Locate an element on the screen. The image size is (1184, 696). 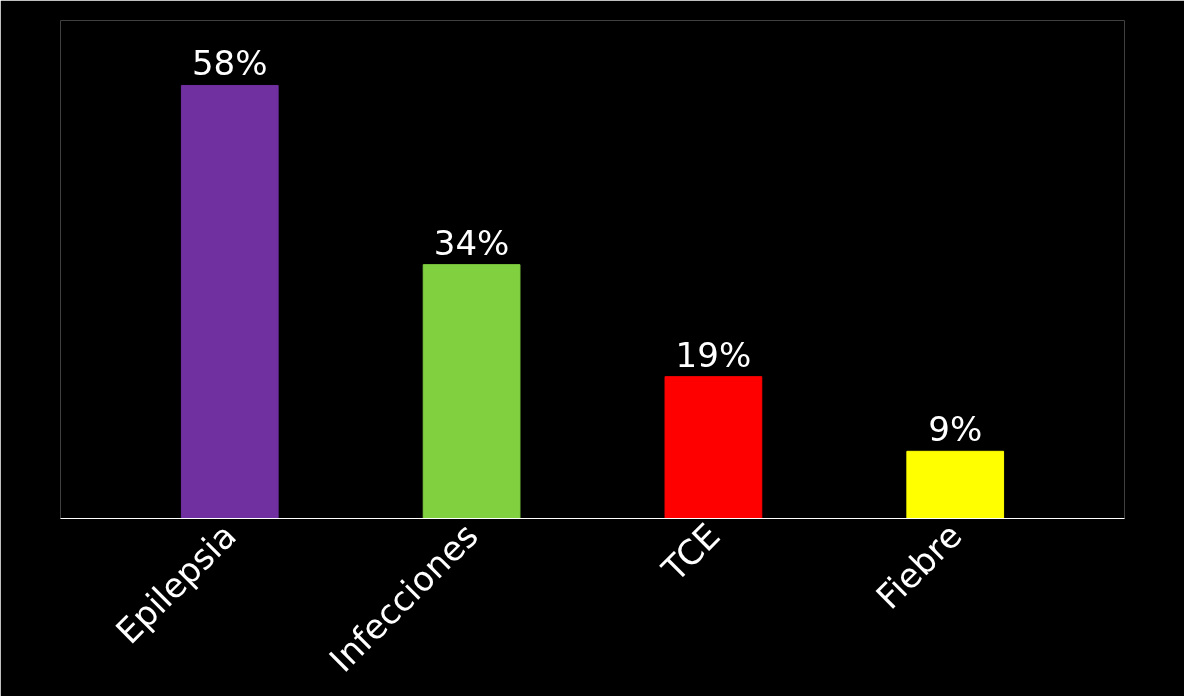
data-label: 58% is located at coordinates (229, 63).